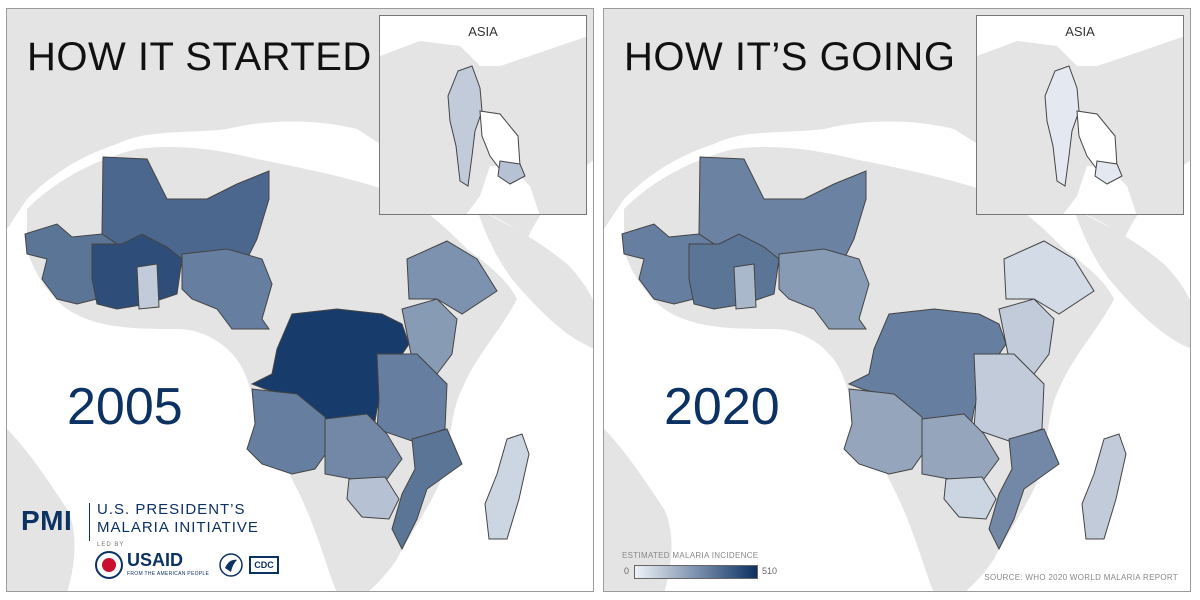 The height and width of the screenshot is (600, 1200). I want to click on panel-year: 2005, so click(125, 407).